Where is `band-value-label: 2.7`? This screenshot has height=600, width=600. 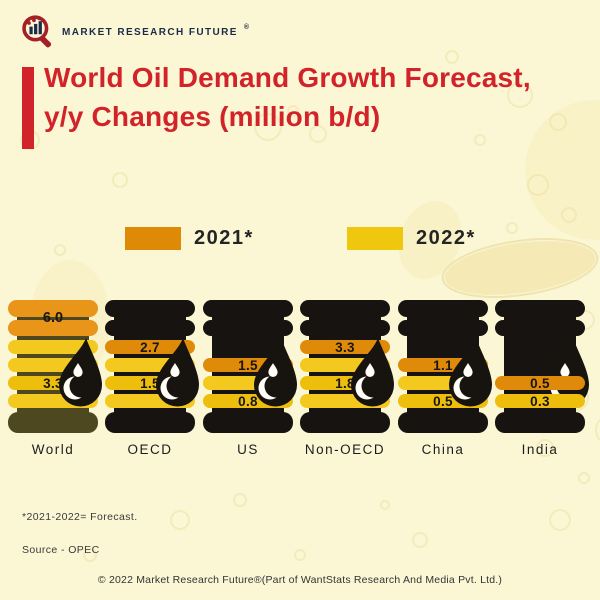
band-value-label: 2.7 is located at coordinates (150, 347).